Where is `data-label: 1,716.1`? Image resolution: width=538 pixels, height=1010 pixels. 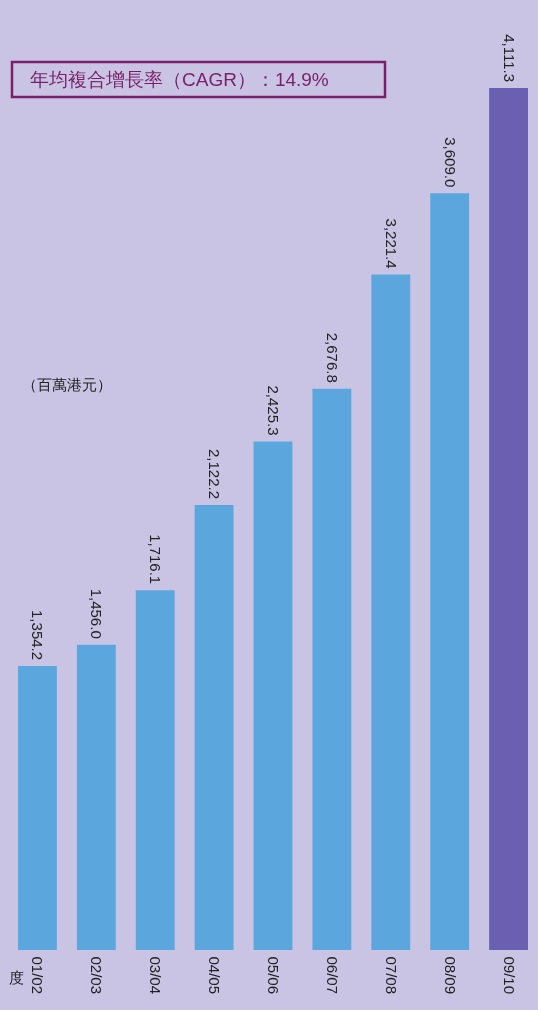
data-label: 1,716.1 is located at coordinates (156, 559).